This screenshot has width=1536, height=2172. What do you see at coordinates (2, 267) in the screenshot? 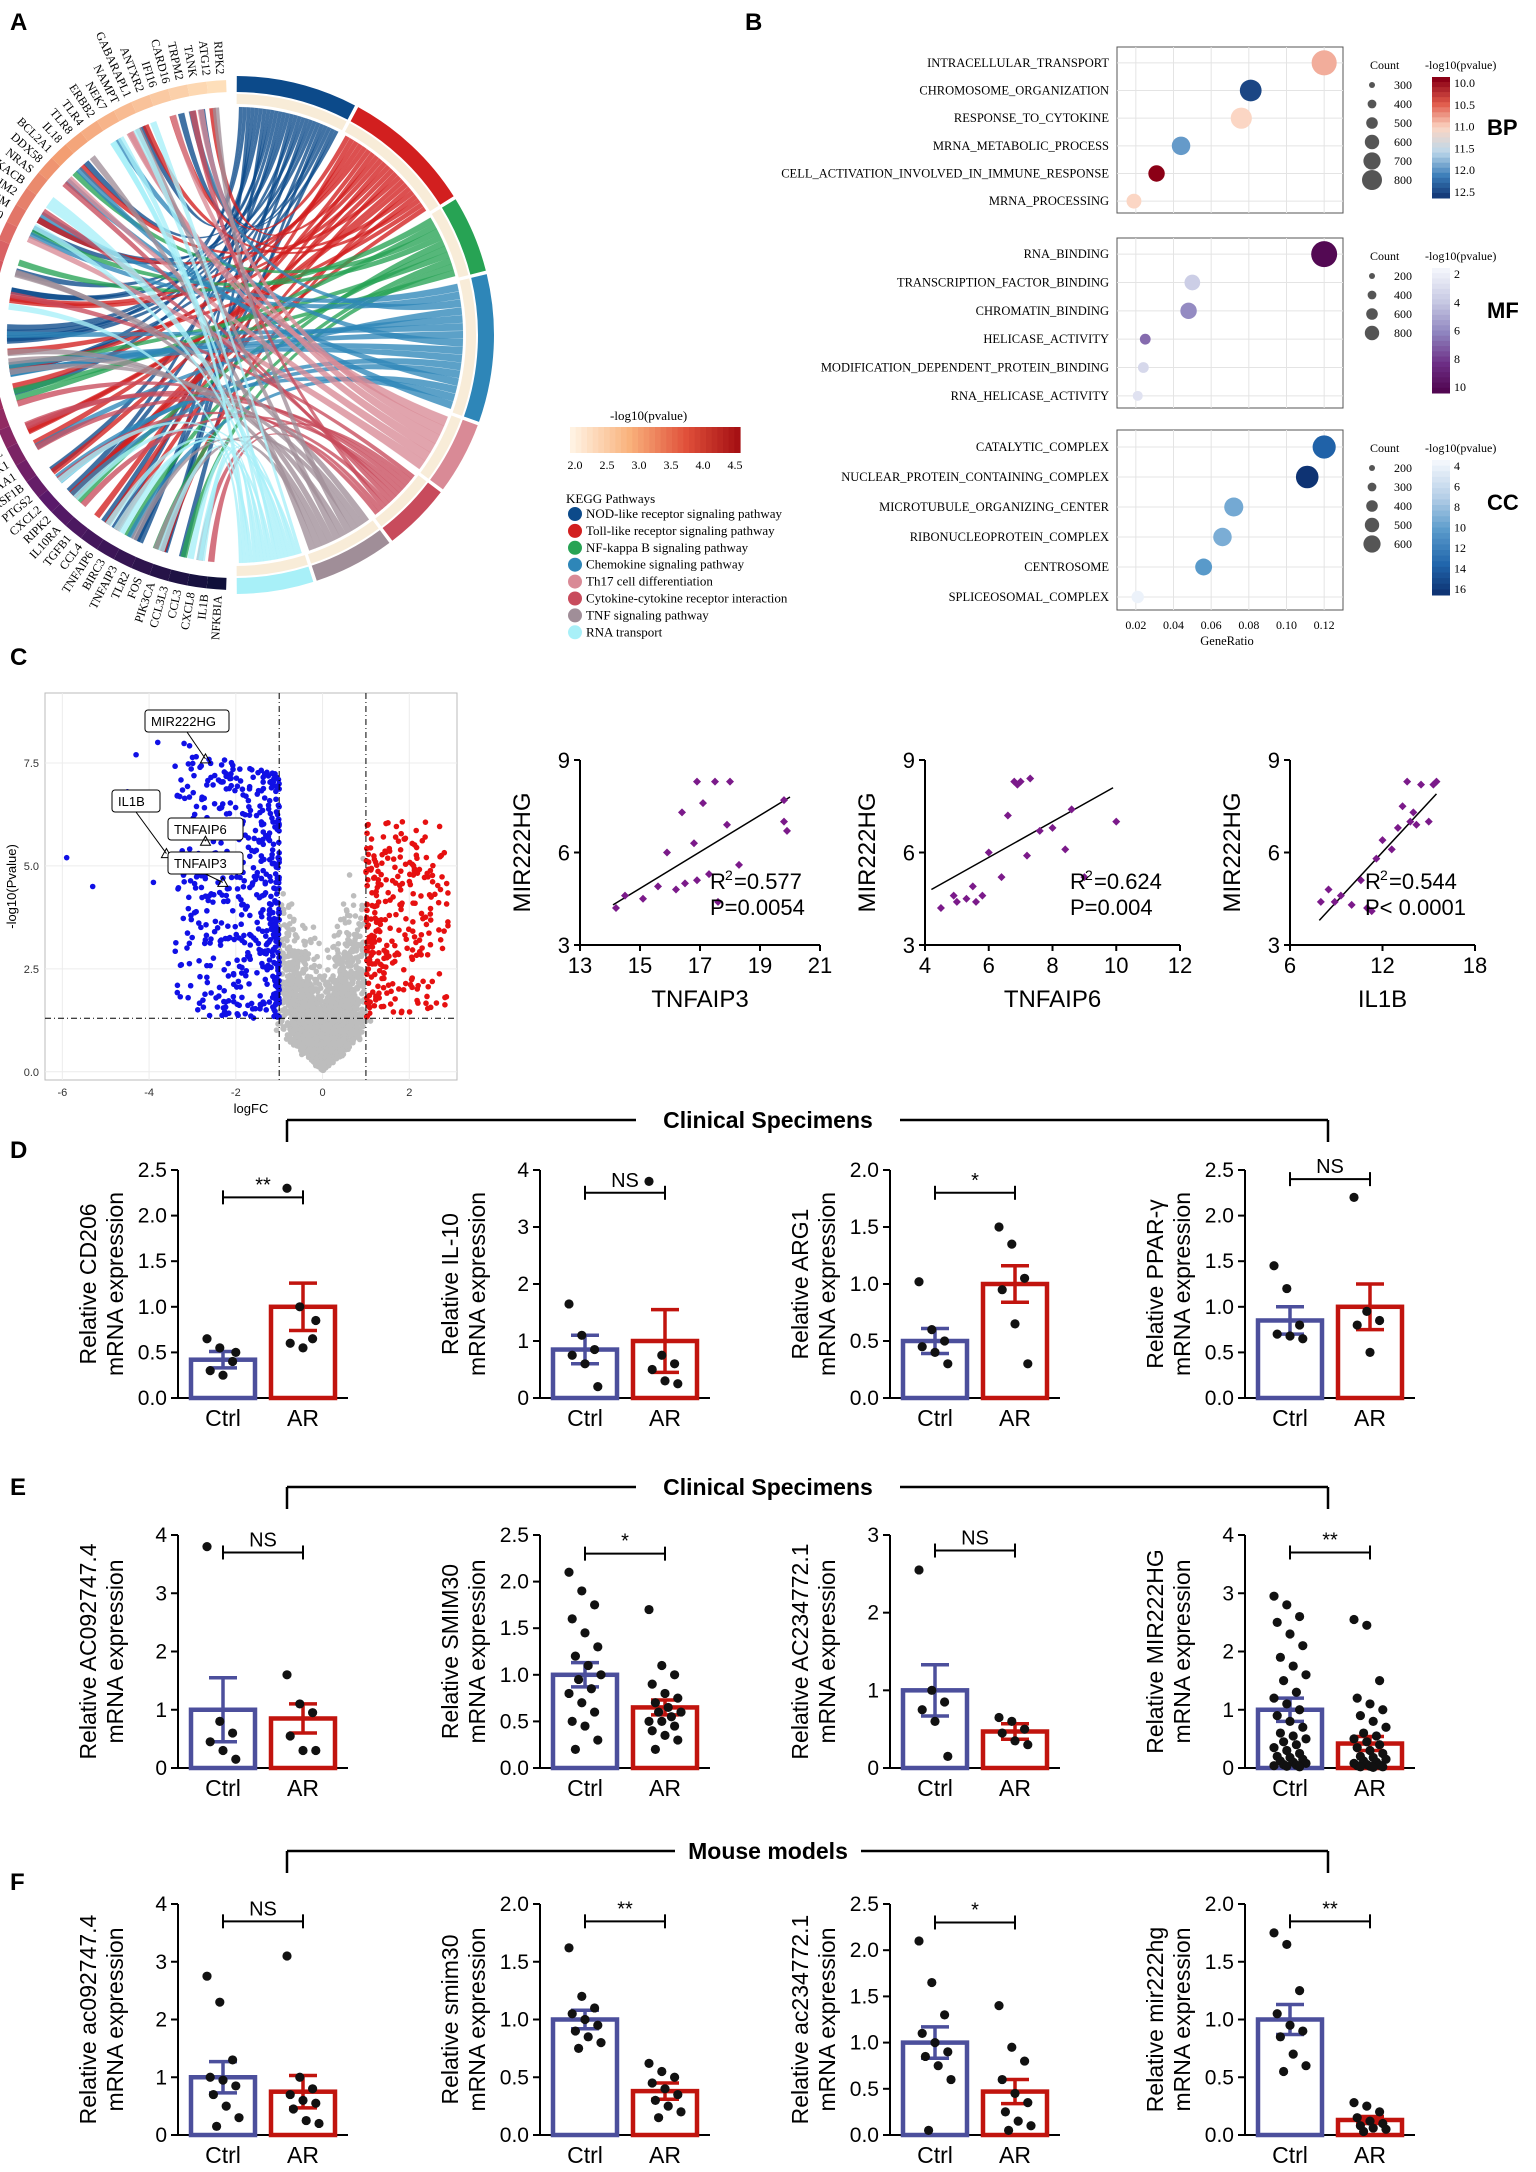
I see `gene-arc-segment` at bounding box center [2, 267].